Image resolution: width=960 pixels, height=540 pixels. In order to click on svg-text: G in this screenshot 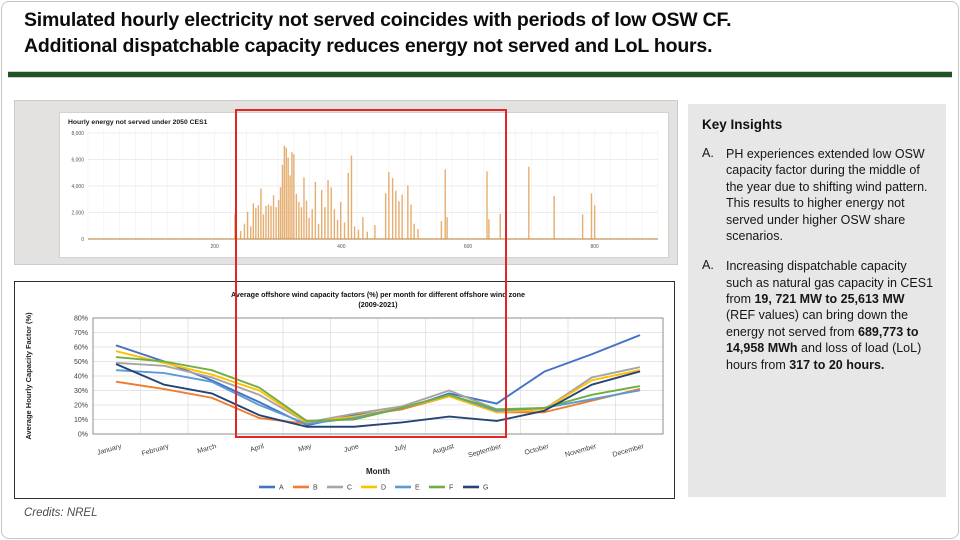, I will do `click(485, 488)`.